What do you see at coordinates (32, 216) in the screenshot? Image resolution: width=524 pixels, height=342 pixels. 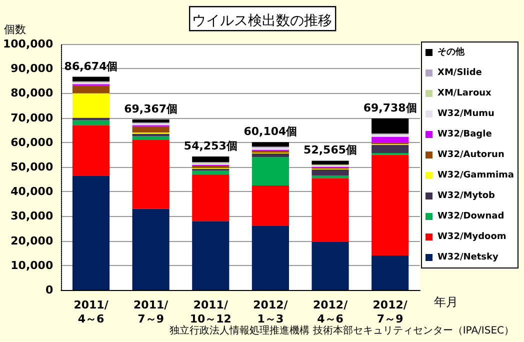 I see `y-tick-label: 30,000` at bounding box center [32, 216].